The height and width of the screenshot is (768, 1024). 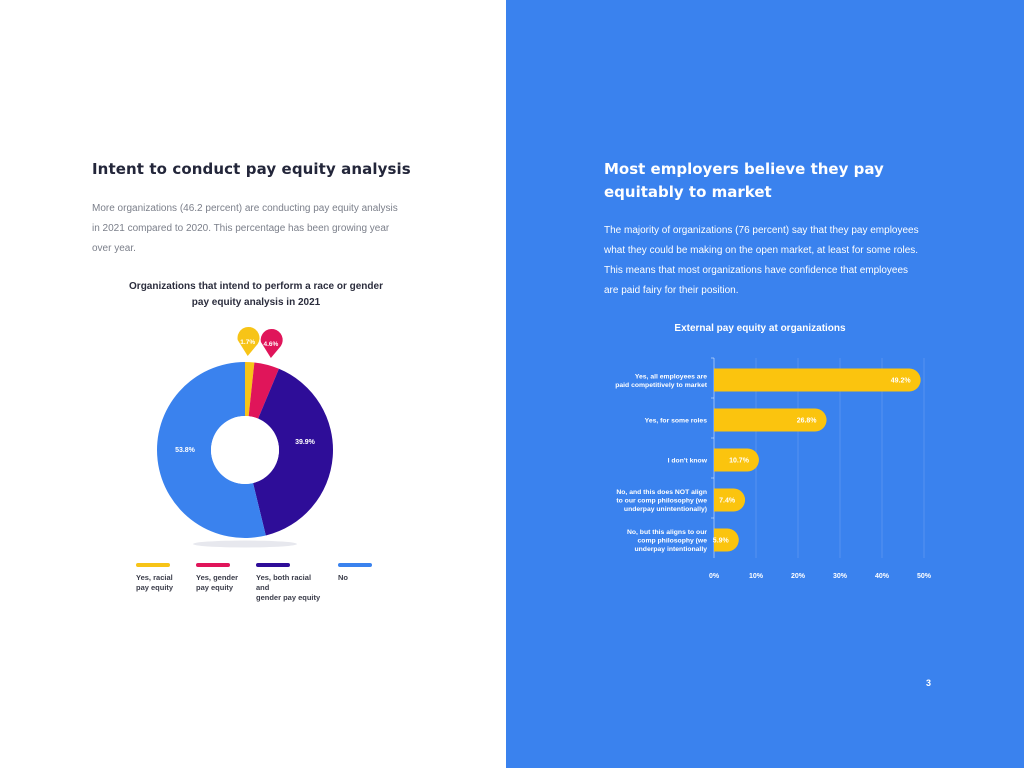 What do you see at coordinates (798, 576) in the screenshot?
I see `x-tick-label: 20%` at bounding box center [798, 576].